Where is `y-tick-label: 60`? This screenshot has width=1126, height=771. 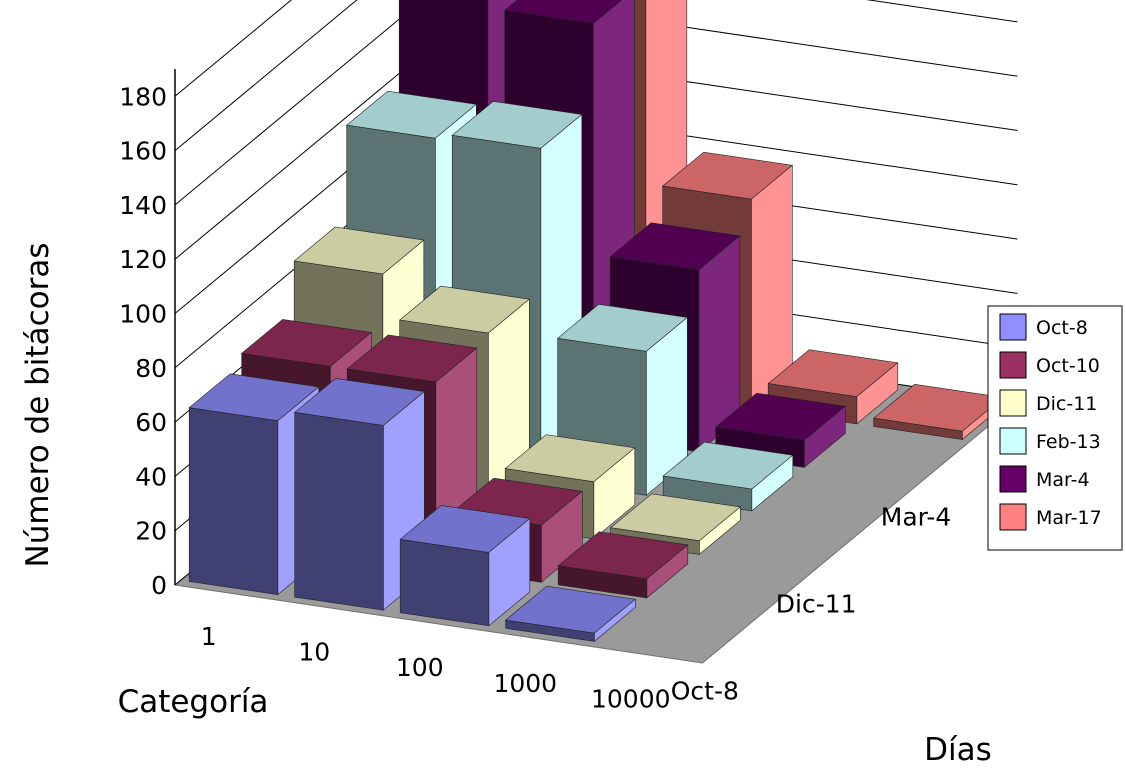
y-tick-label: 60 is located at coordinates (151, 422).